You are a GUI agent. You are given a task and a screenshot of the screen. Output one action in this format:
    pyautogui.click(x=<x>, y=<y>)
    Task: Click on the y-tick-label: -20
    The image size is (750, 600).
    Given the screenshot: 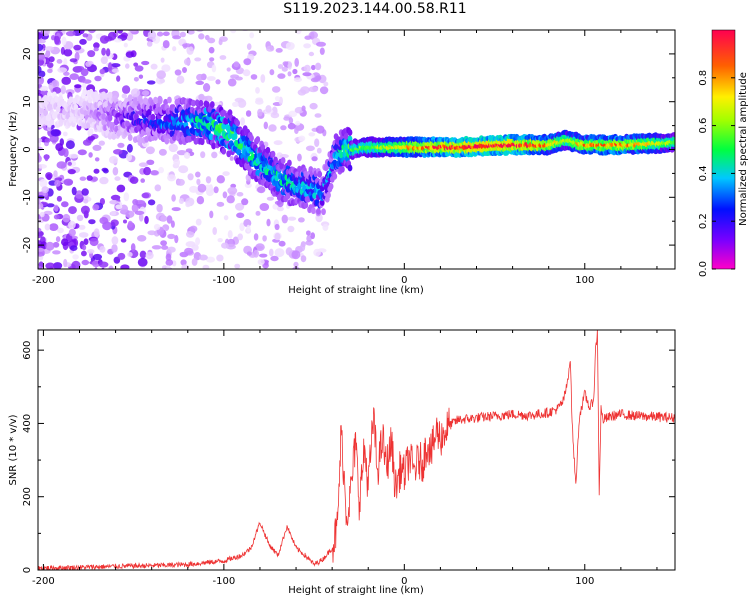 What is the action you would take?
    pyautogui.click(x=27, y=245)
    